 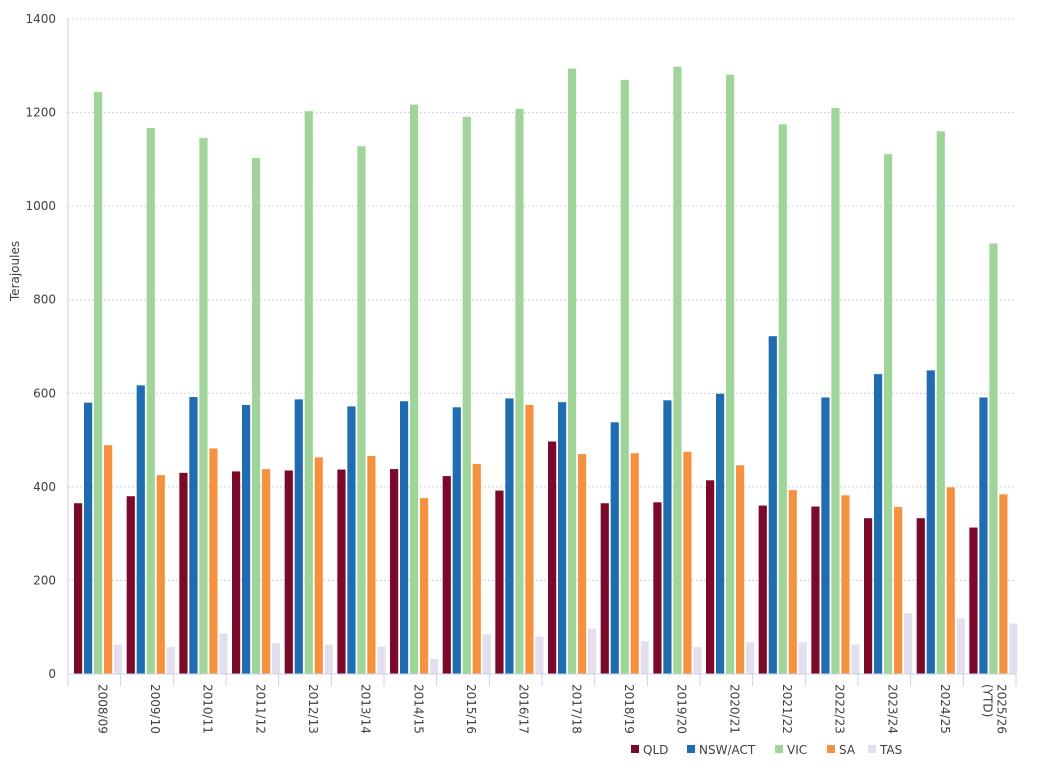 I want to click on x-tick-label: 2022/23, so click(x=840, y=709).